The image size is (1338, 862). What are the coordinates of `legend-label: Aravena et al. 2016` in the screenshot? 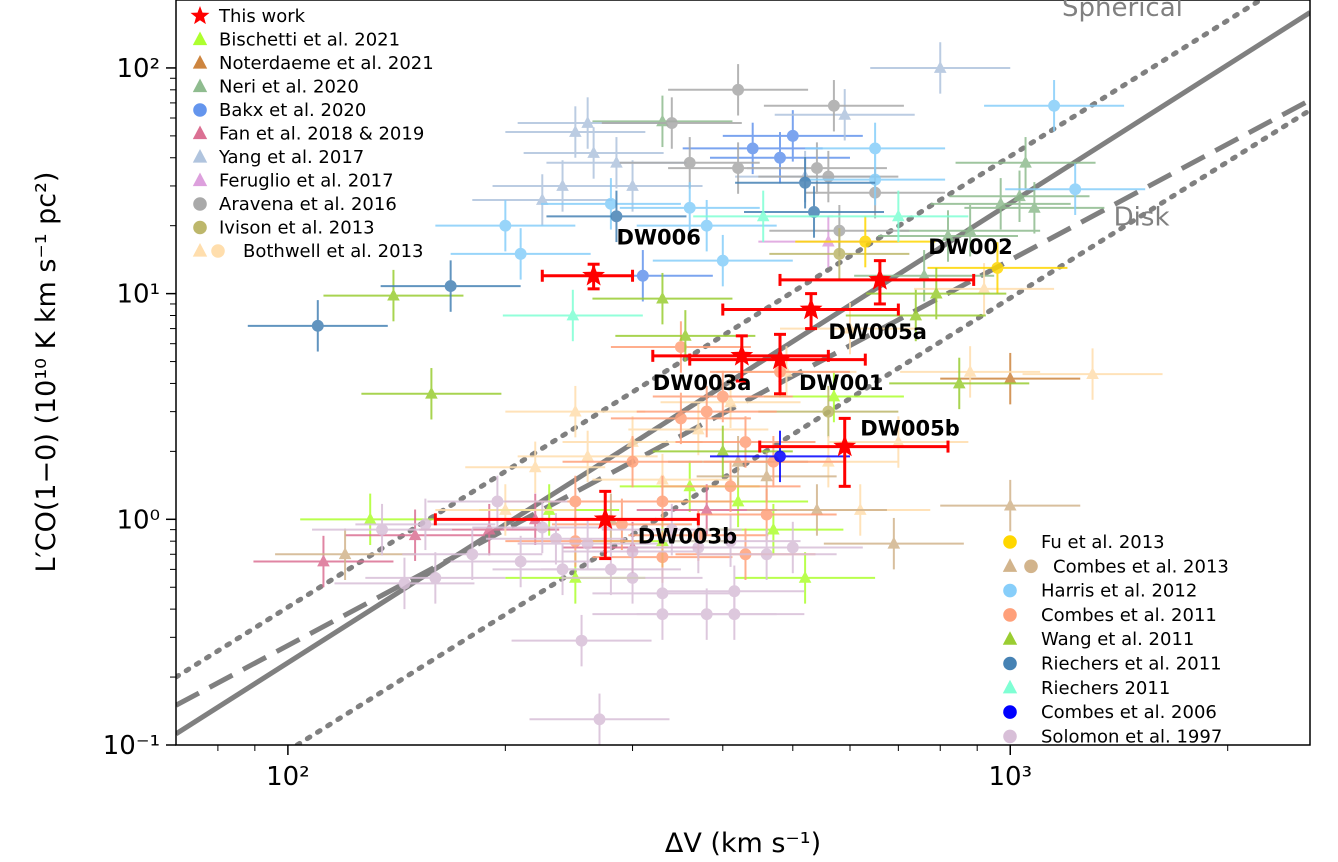 It's located at (308, 204).